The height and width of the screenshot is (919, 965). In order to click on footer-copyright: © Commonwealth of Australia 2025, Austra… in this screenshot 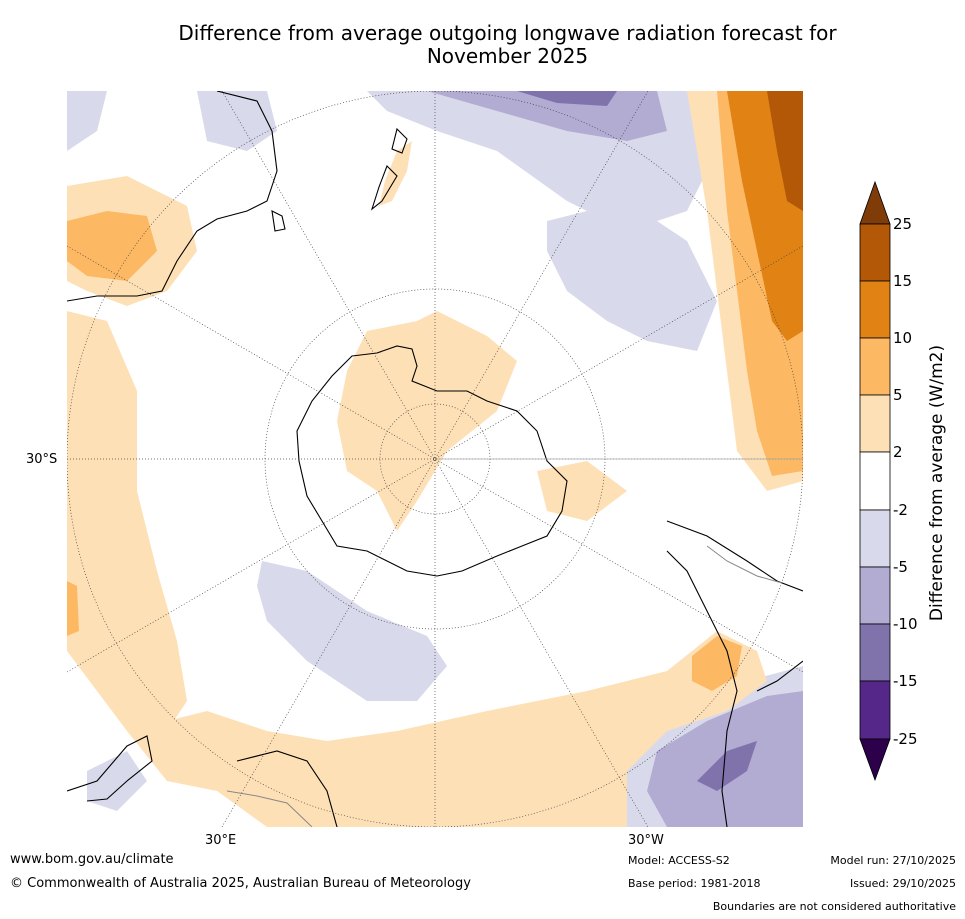, I will do `click(240, 883)`.